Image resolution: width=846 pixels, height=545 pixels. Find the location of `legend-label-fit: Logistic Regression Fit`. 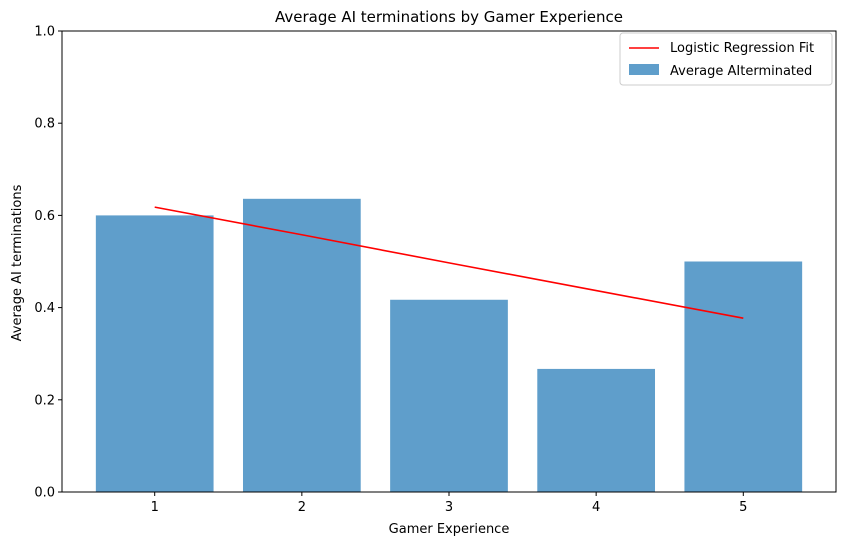

legend-label-fit: Logistic Regression Fit is located at coordinates (742, 48).